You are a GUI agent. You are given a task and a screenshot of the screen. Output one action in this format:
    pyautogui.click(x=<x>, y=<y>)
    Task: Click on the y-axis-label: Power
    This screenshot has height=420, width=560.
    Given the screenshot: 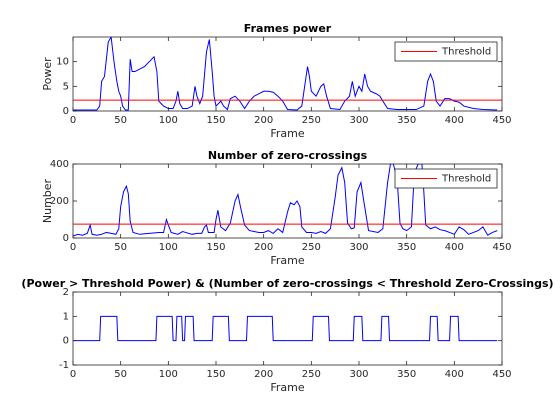 What is the action you would take?
    pyautogui.click(x=47, y=74)
    